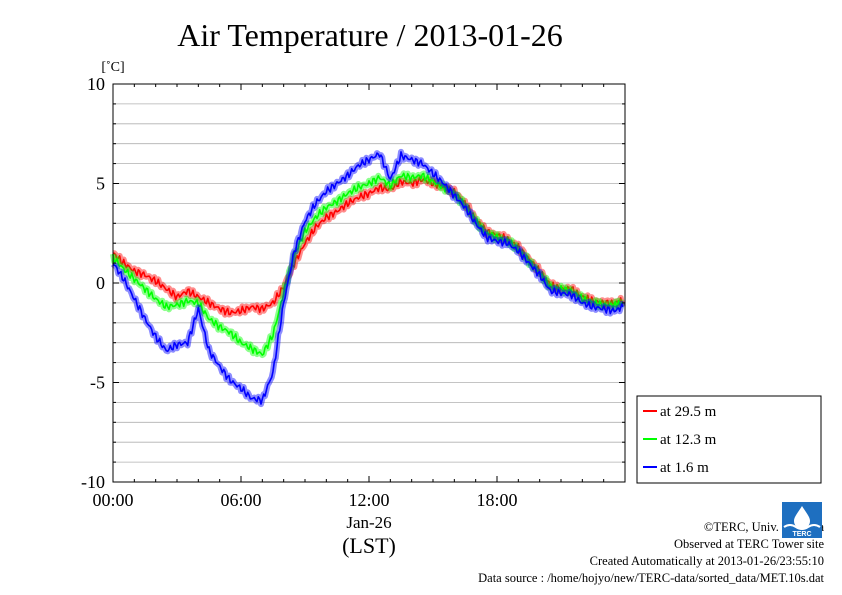  I want to click on logo-text: TERC, so click(801, 534).